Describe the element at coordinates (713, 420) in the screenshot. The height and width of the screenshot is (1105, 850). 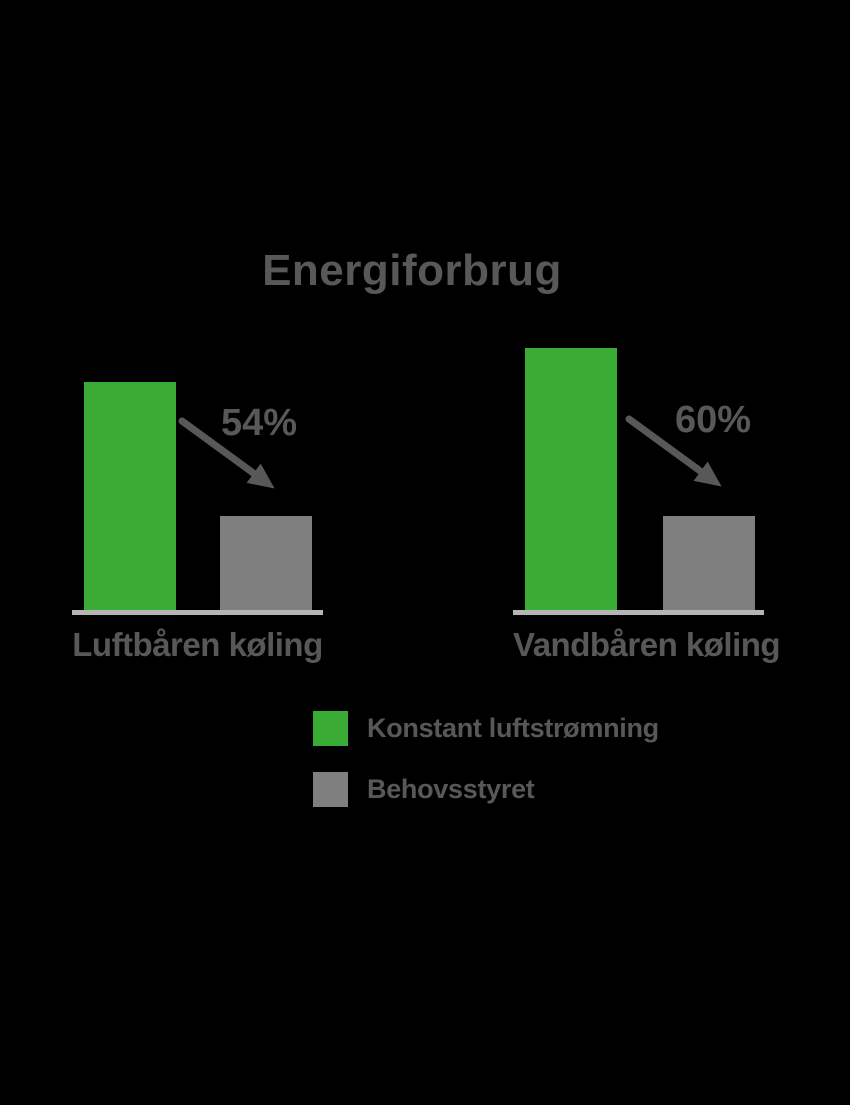
I see `reduction-label: 60%` at that location.